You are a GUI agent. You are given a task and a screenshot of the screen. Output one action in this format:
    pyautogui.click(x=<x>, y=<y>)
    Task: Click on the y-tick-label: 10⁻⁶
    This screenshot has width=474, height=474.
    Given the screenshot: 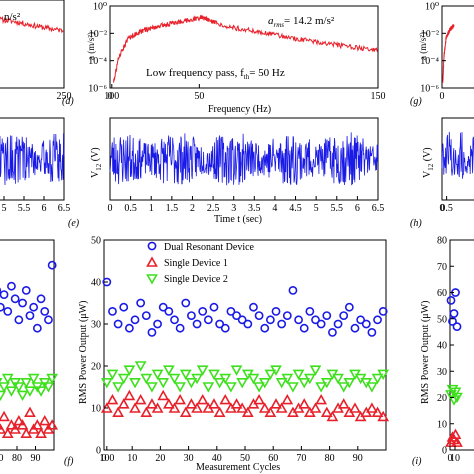 What is the action you would take?
    pyautogui.click(x=429, y=89)
    